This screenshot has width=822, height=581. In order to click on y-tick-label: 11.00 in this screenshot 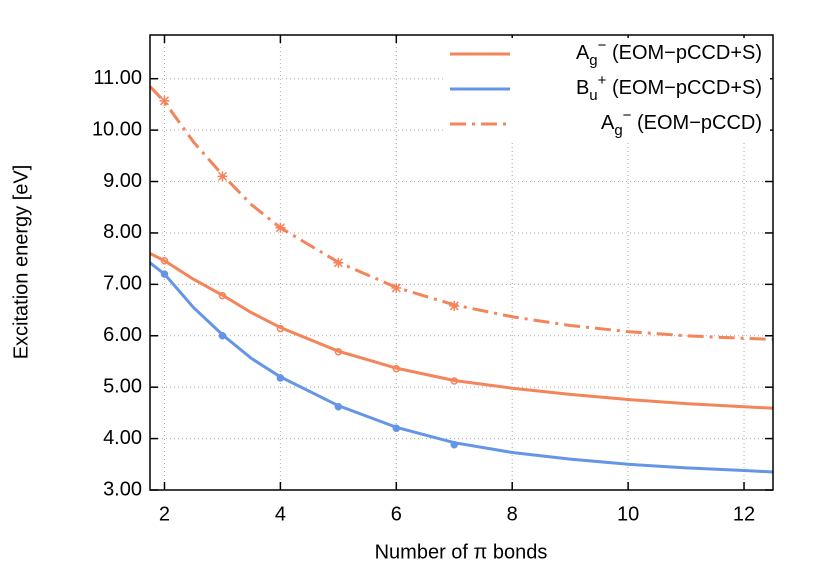, I will do `click(117, 78)`.